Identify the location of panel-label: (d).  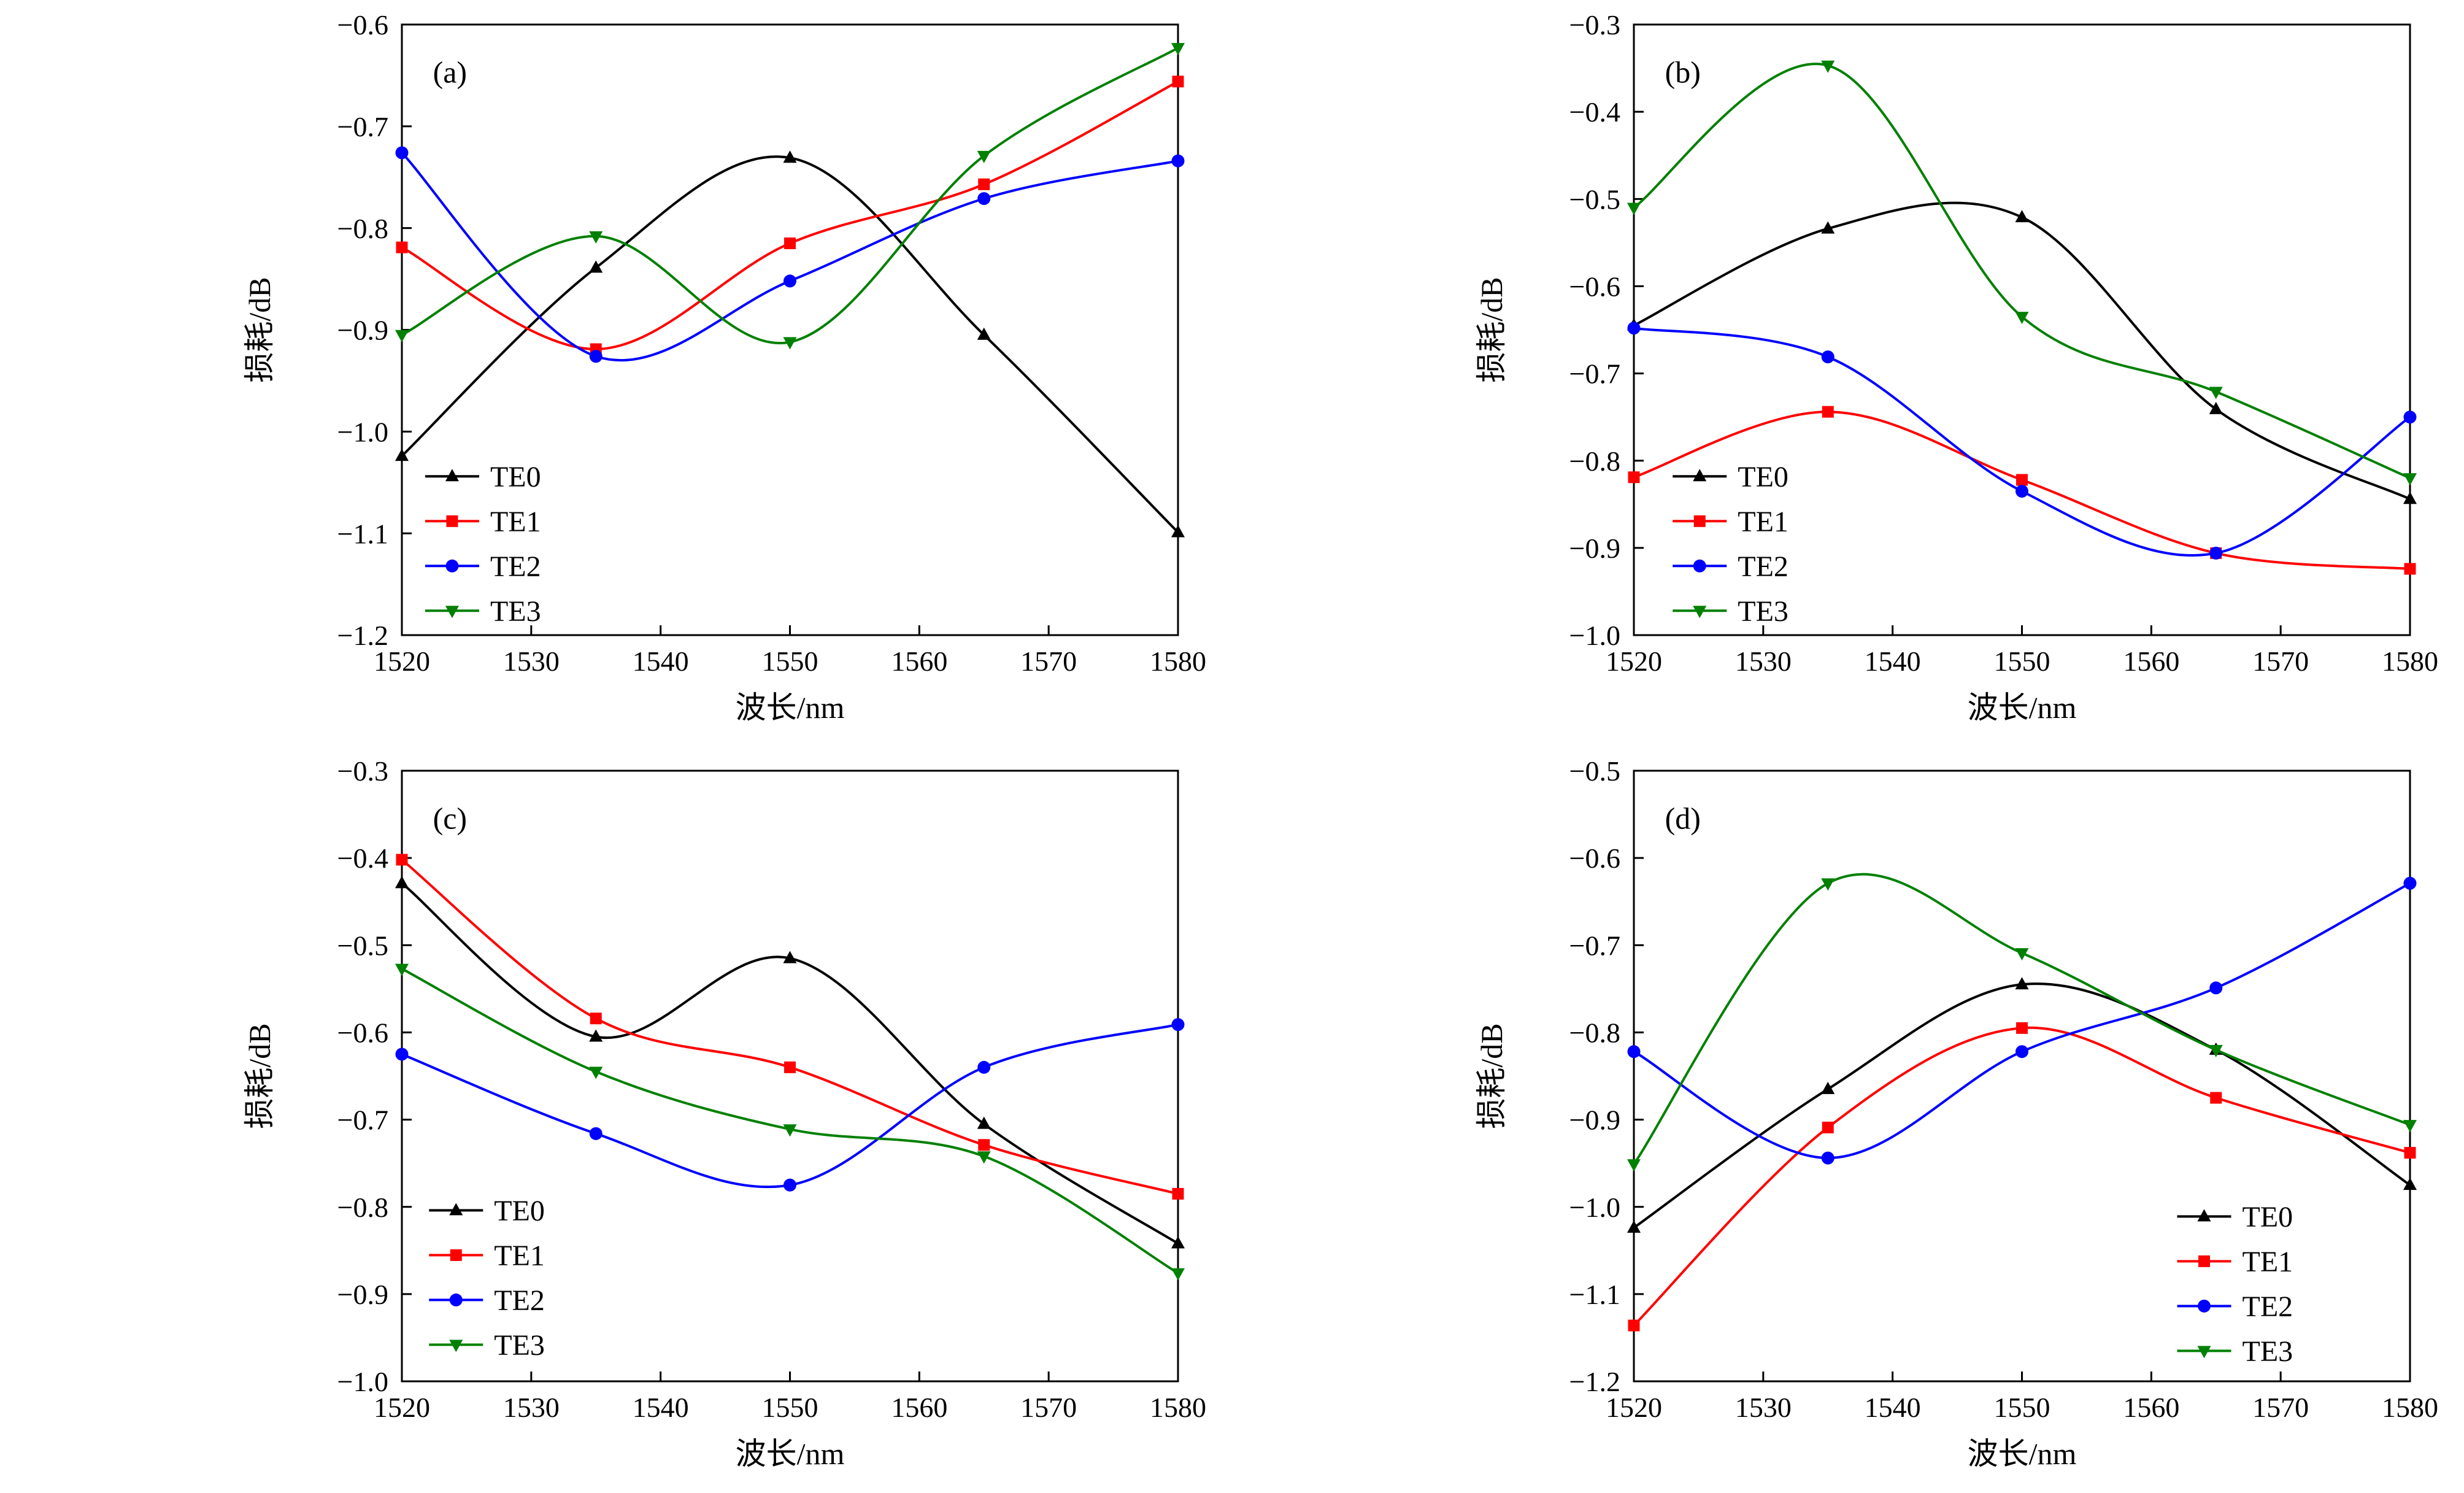
(1683, 818).